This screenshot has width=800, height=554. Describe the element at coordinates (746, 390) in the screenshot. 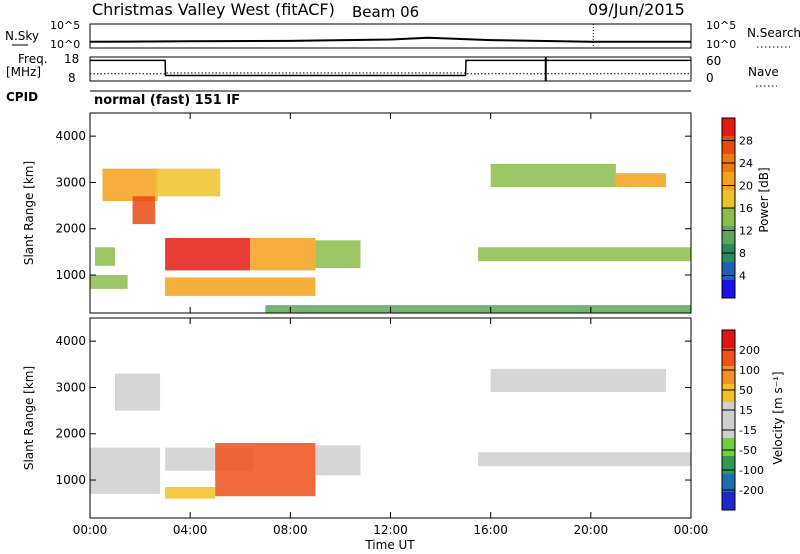

I see `colorbar-tick-label: 50` at that location.